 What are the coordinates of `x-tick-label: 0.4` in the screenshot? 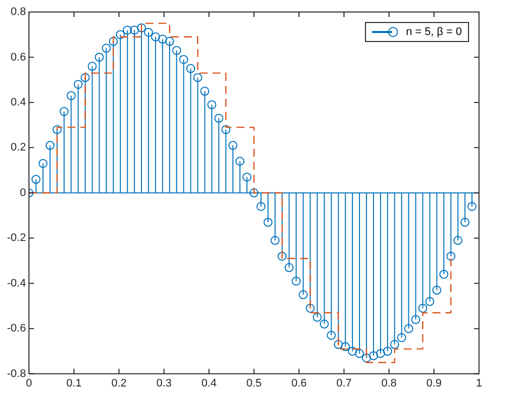 It's located at (209, 383).